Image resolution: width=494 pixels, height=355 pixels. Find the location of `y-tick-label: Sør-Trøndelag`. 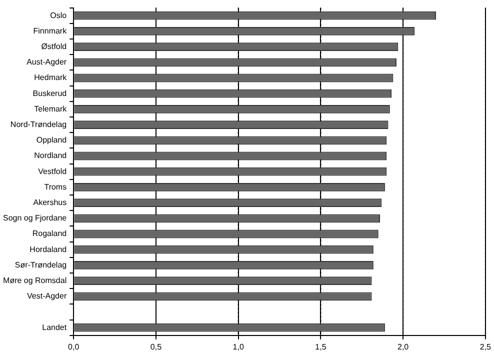

y-tick-label: Sør-Trøndelag is located at coordinates (40, 265).